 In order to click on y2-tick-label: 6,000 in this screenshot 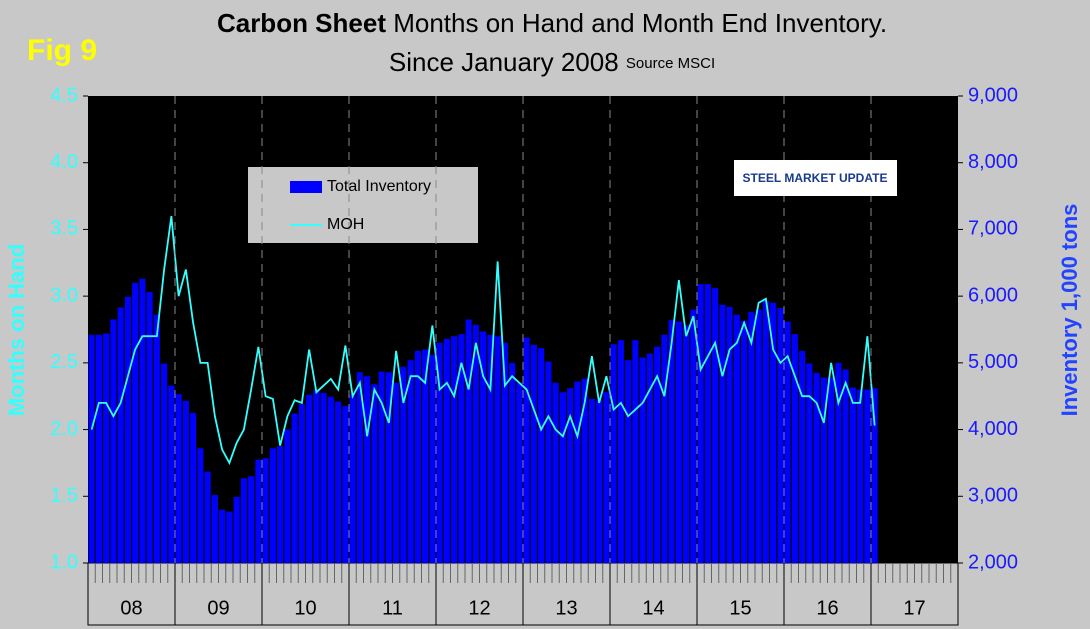, I will do `click(993, 295)`.